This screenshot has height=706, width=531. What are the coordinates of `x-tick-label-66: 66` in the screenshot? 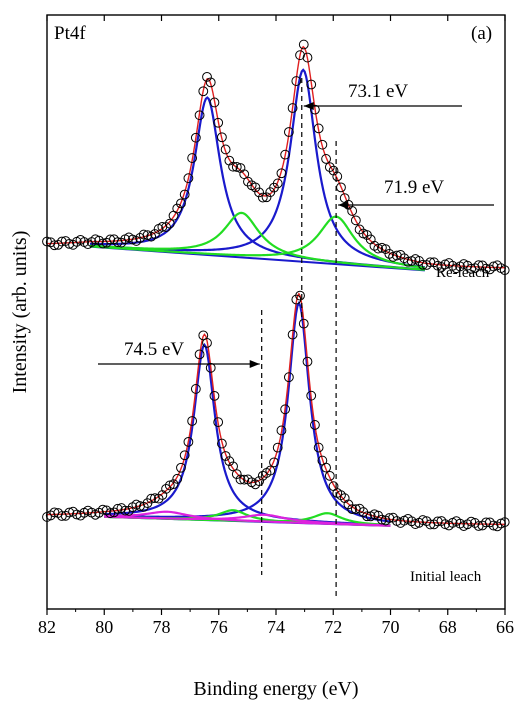 It's located at (505, 627).